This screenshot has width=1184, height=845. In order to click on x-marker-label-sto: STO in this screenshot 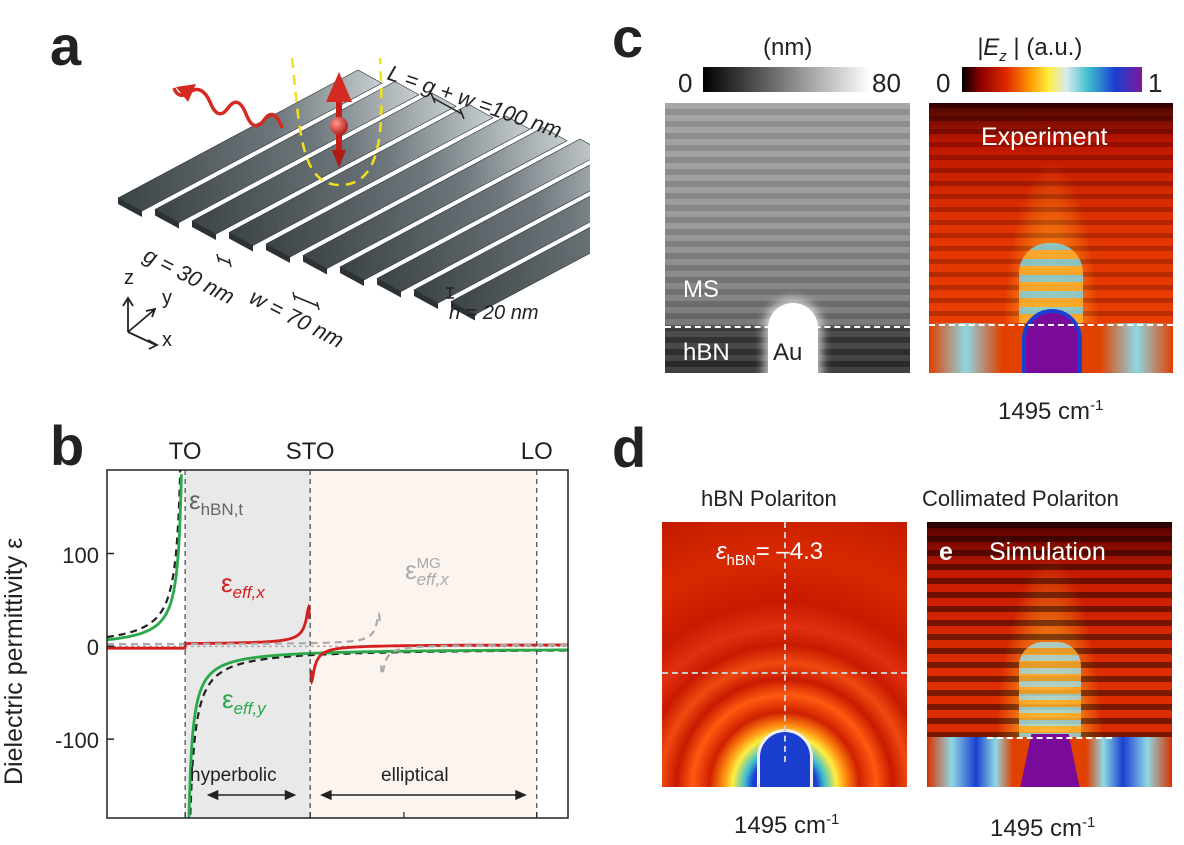, I will do `click(310, 451)`.